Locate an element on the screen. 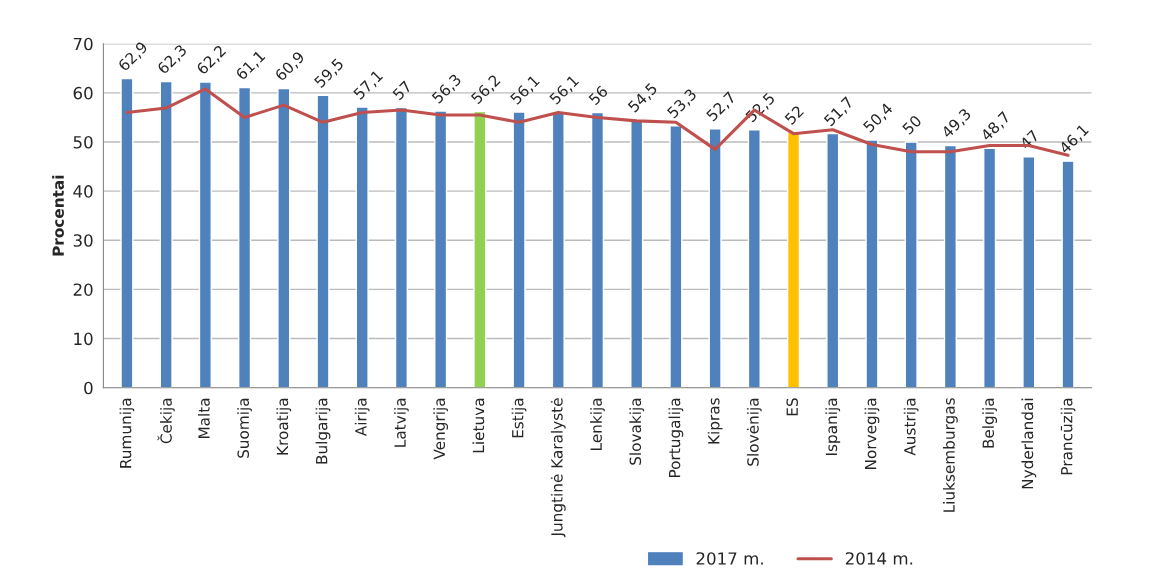 The height and width of the screenshot is (583, 1149). x-tick-label: Portugalija is located at coordinates (676, 438).